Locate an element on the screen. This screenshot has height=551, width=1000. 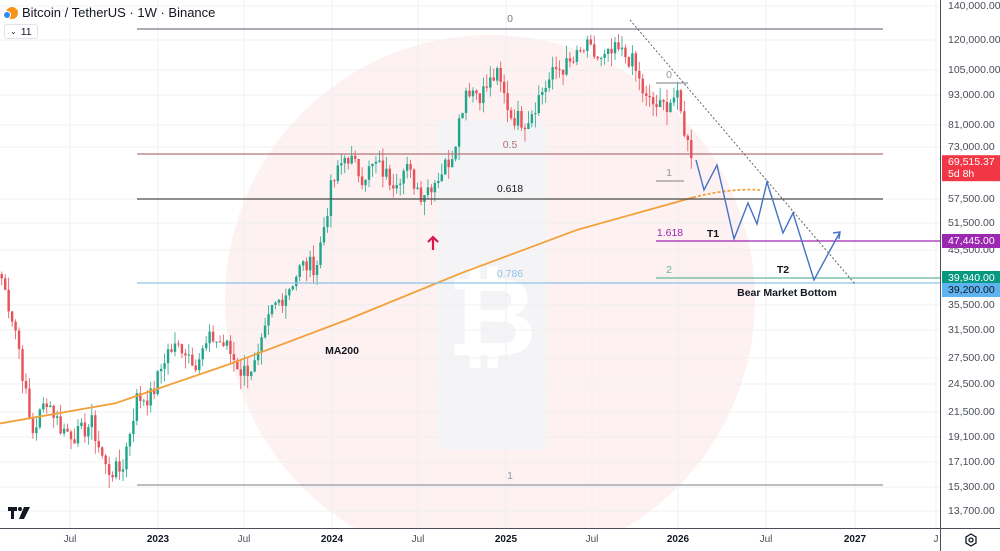
projection-path is located at coordinates (768, 220).